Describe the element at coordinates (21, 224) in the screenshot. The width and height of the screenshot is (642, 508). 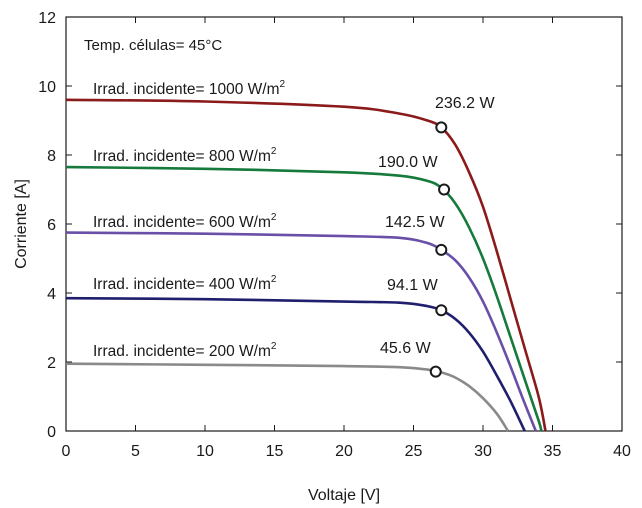
I see `y-axis-title: Corriente [A]` at that location.